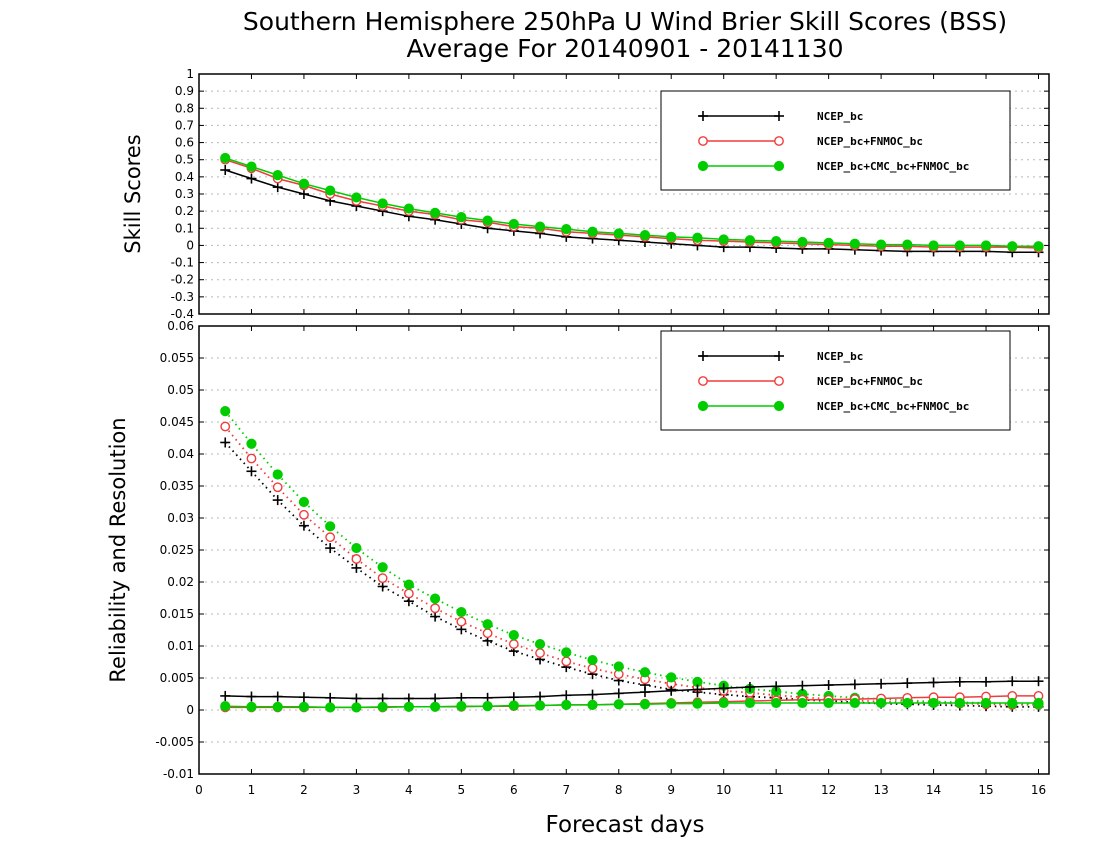  Describe the element at coordinates (180, 390) in the screenshot. I see `y-tick-label: 0.05` at that location.